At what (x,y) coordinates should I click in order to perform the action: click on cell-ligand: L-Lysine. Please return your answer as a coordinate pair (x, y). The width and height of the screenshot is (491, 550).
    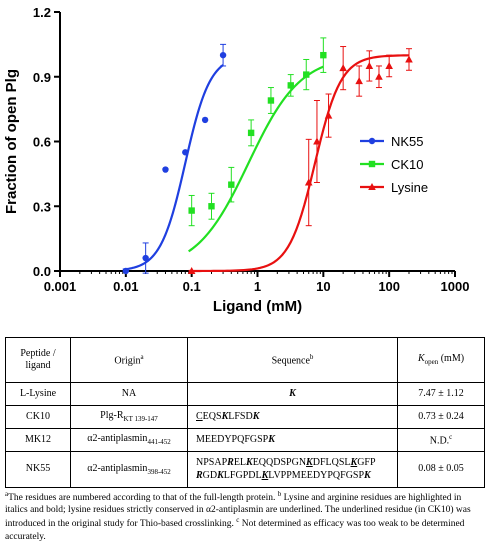
    Looking at the image, I should click on (38, 394).